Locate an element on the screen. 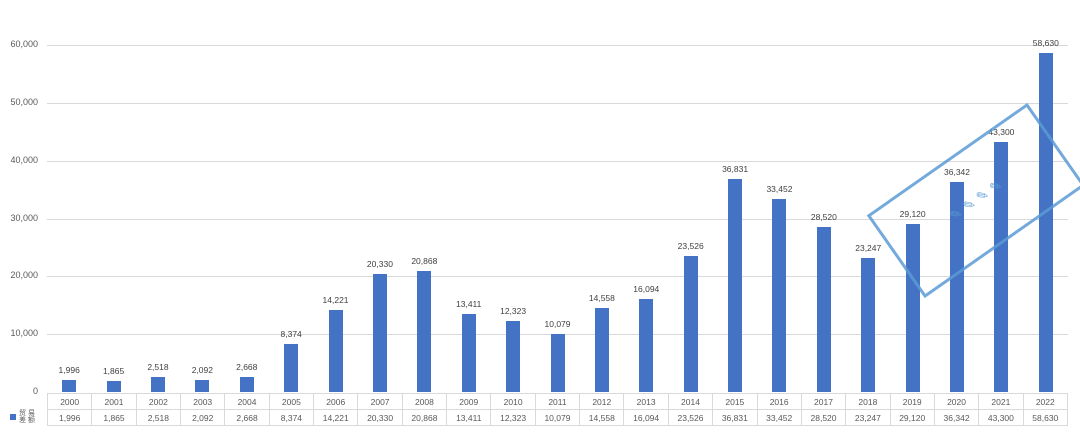 The image size is (1080, 434). data-label: 29,120 is located at coordinates (912, 213).